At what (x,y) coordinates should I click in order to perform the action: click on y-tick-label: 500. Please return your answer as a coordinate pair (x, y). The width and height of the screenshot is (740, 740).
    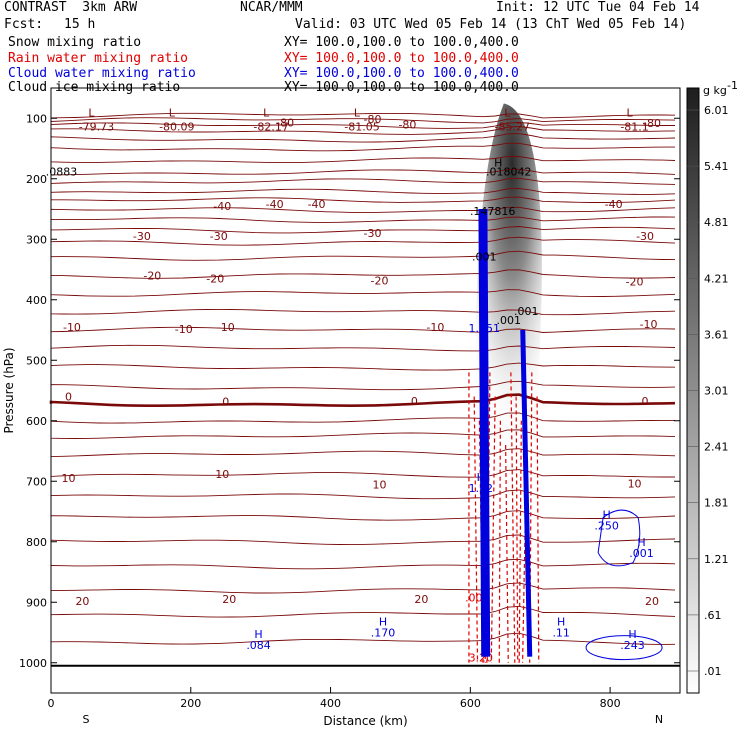
    Looking at the image, I should click on (36, 360).